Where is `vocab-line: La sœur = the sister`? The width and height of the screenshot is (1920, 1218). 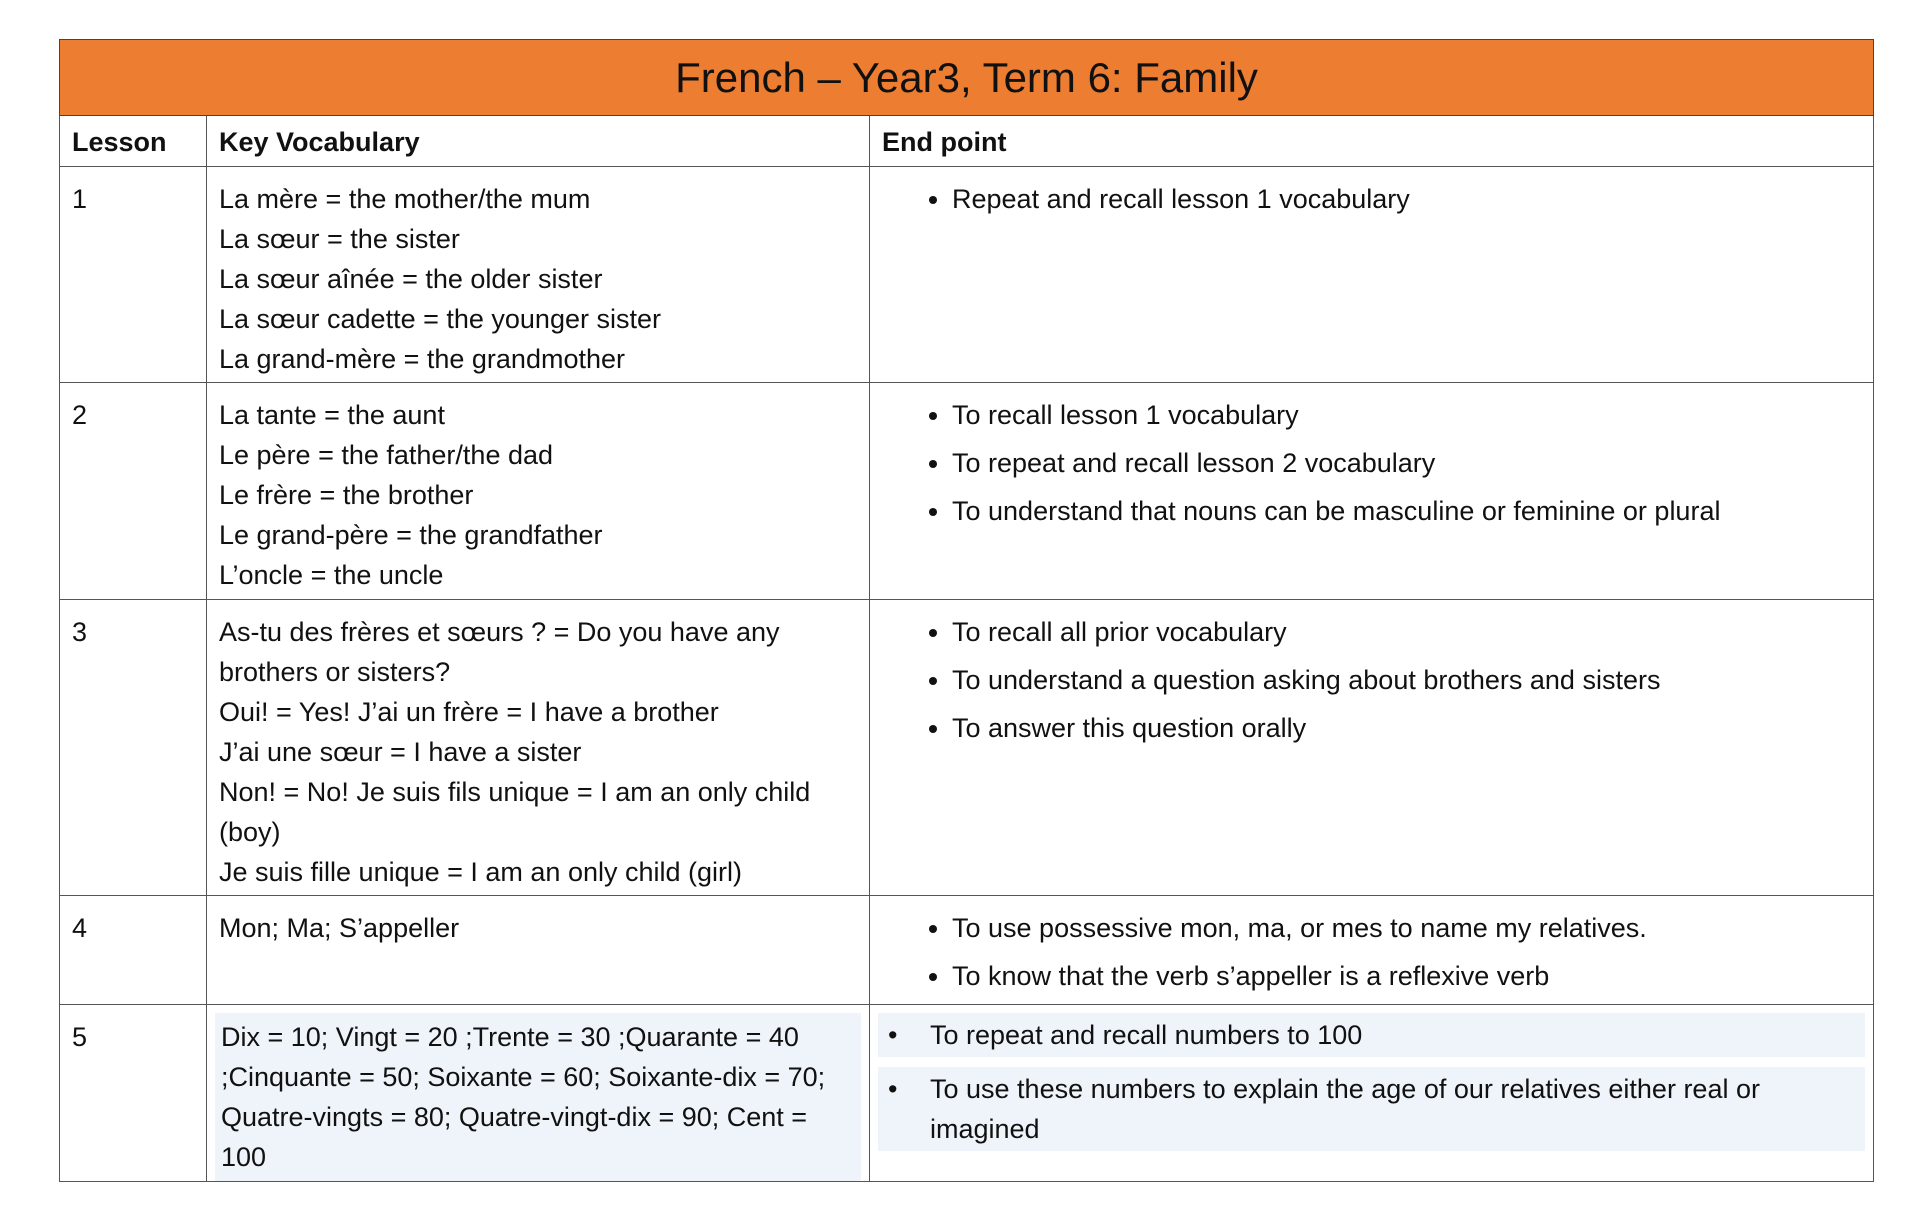
vocab-line: La sœur = the sister is located at coordinates (339, 239).